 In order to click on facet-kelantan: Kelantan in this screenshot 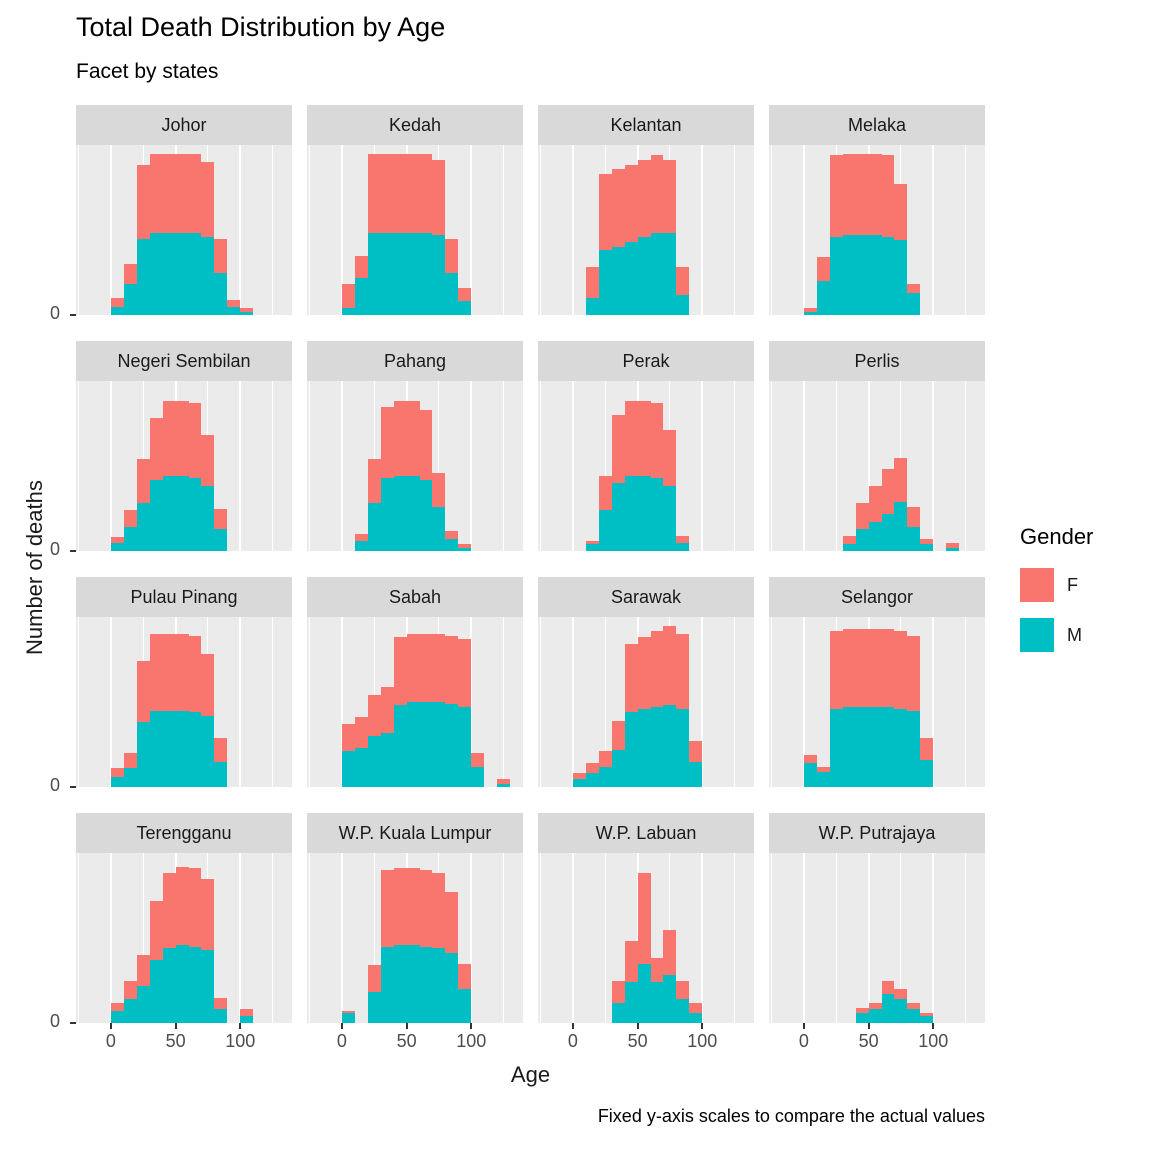, I will do `click(646, 210)`.